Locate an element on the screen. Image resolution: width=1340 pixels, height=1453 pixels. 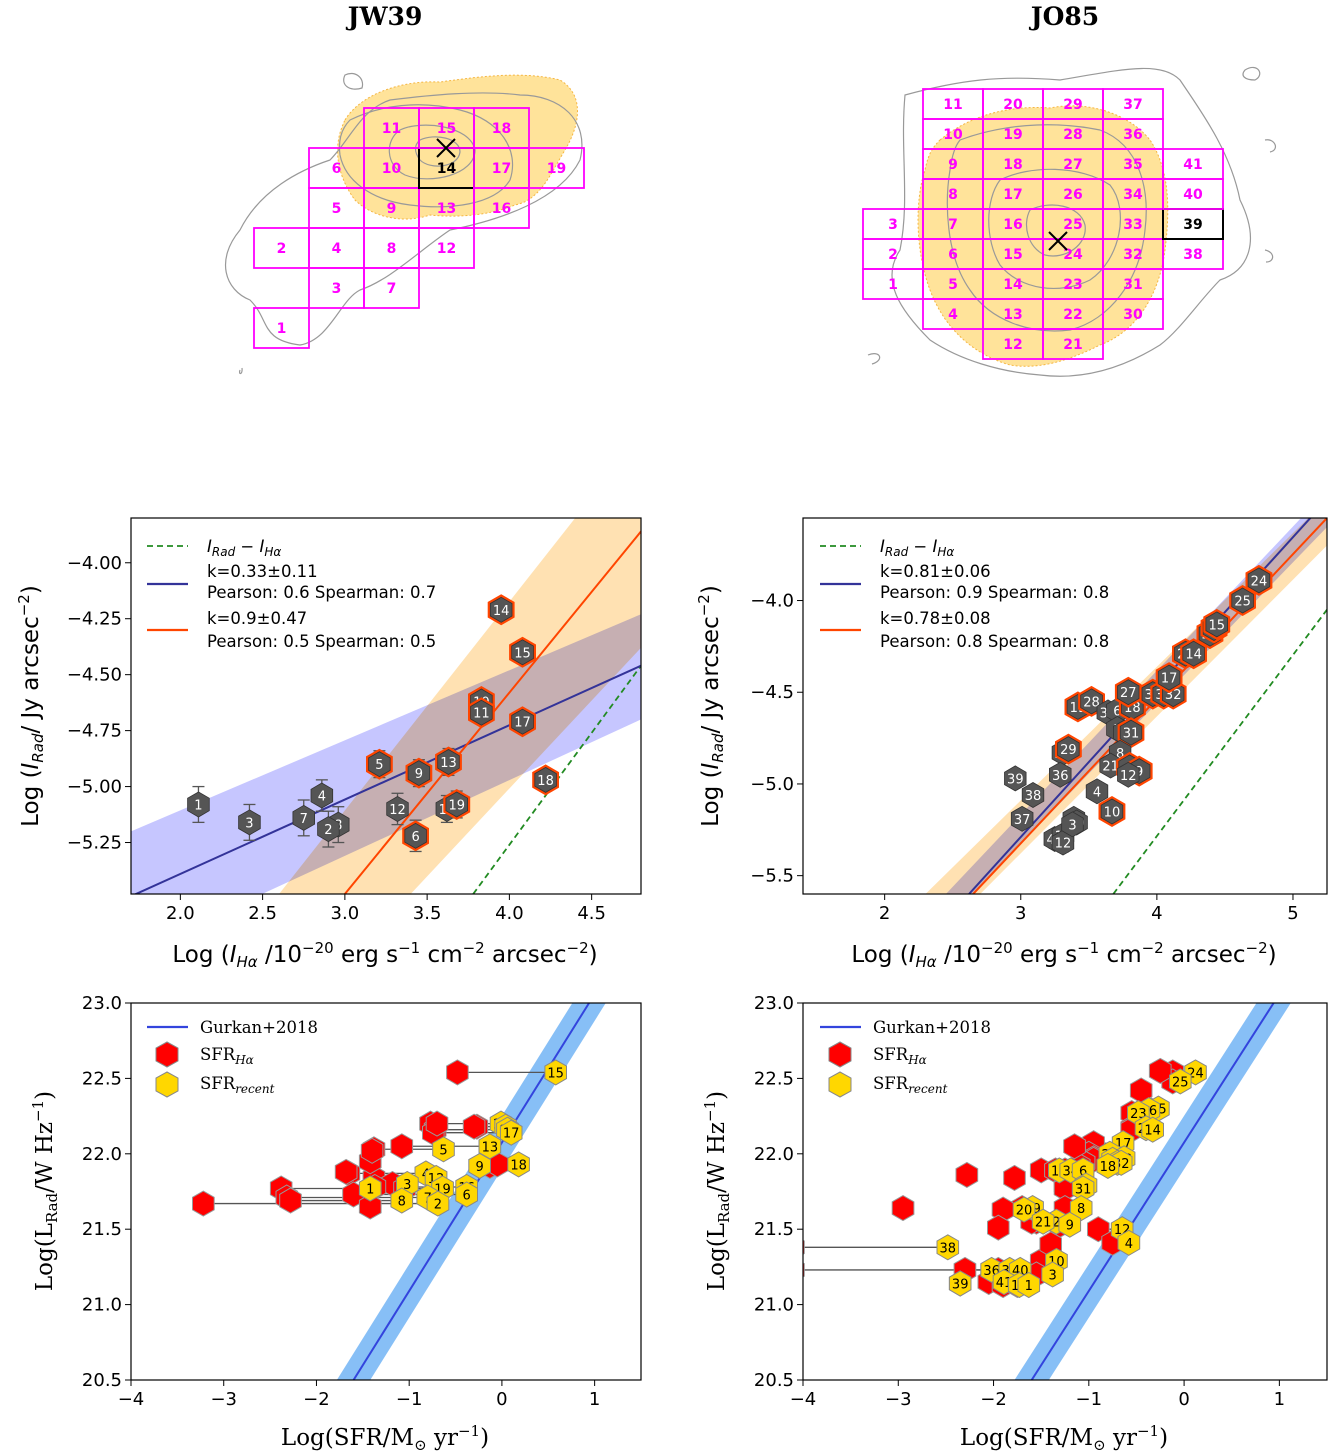
point-label-12: 12 is located at coordinates (1063, 844).